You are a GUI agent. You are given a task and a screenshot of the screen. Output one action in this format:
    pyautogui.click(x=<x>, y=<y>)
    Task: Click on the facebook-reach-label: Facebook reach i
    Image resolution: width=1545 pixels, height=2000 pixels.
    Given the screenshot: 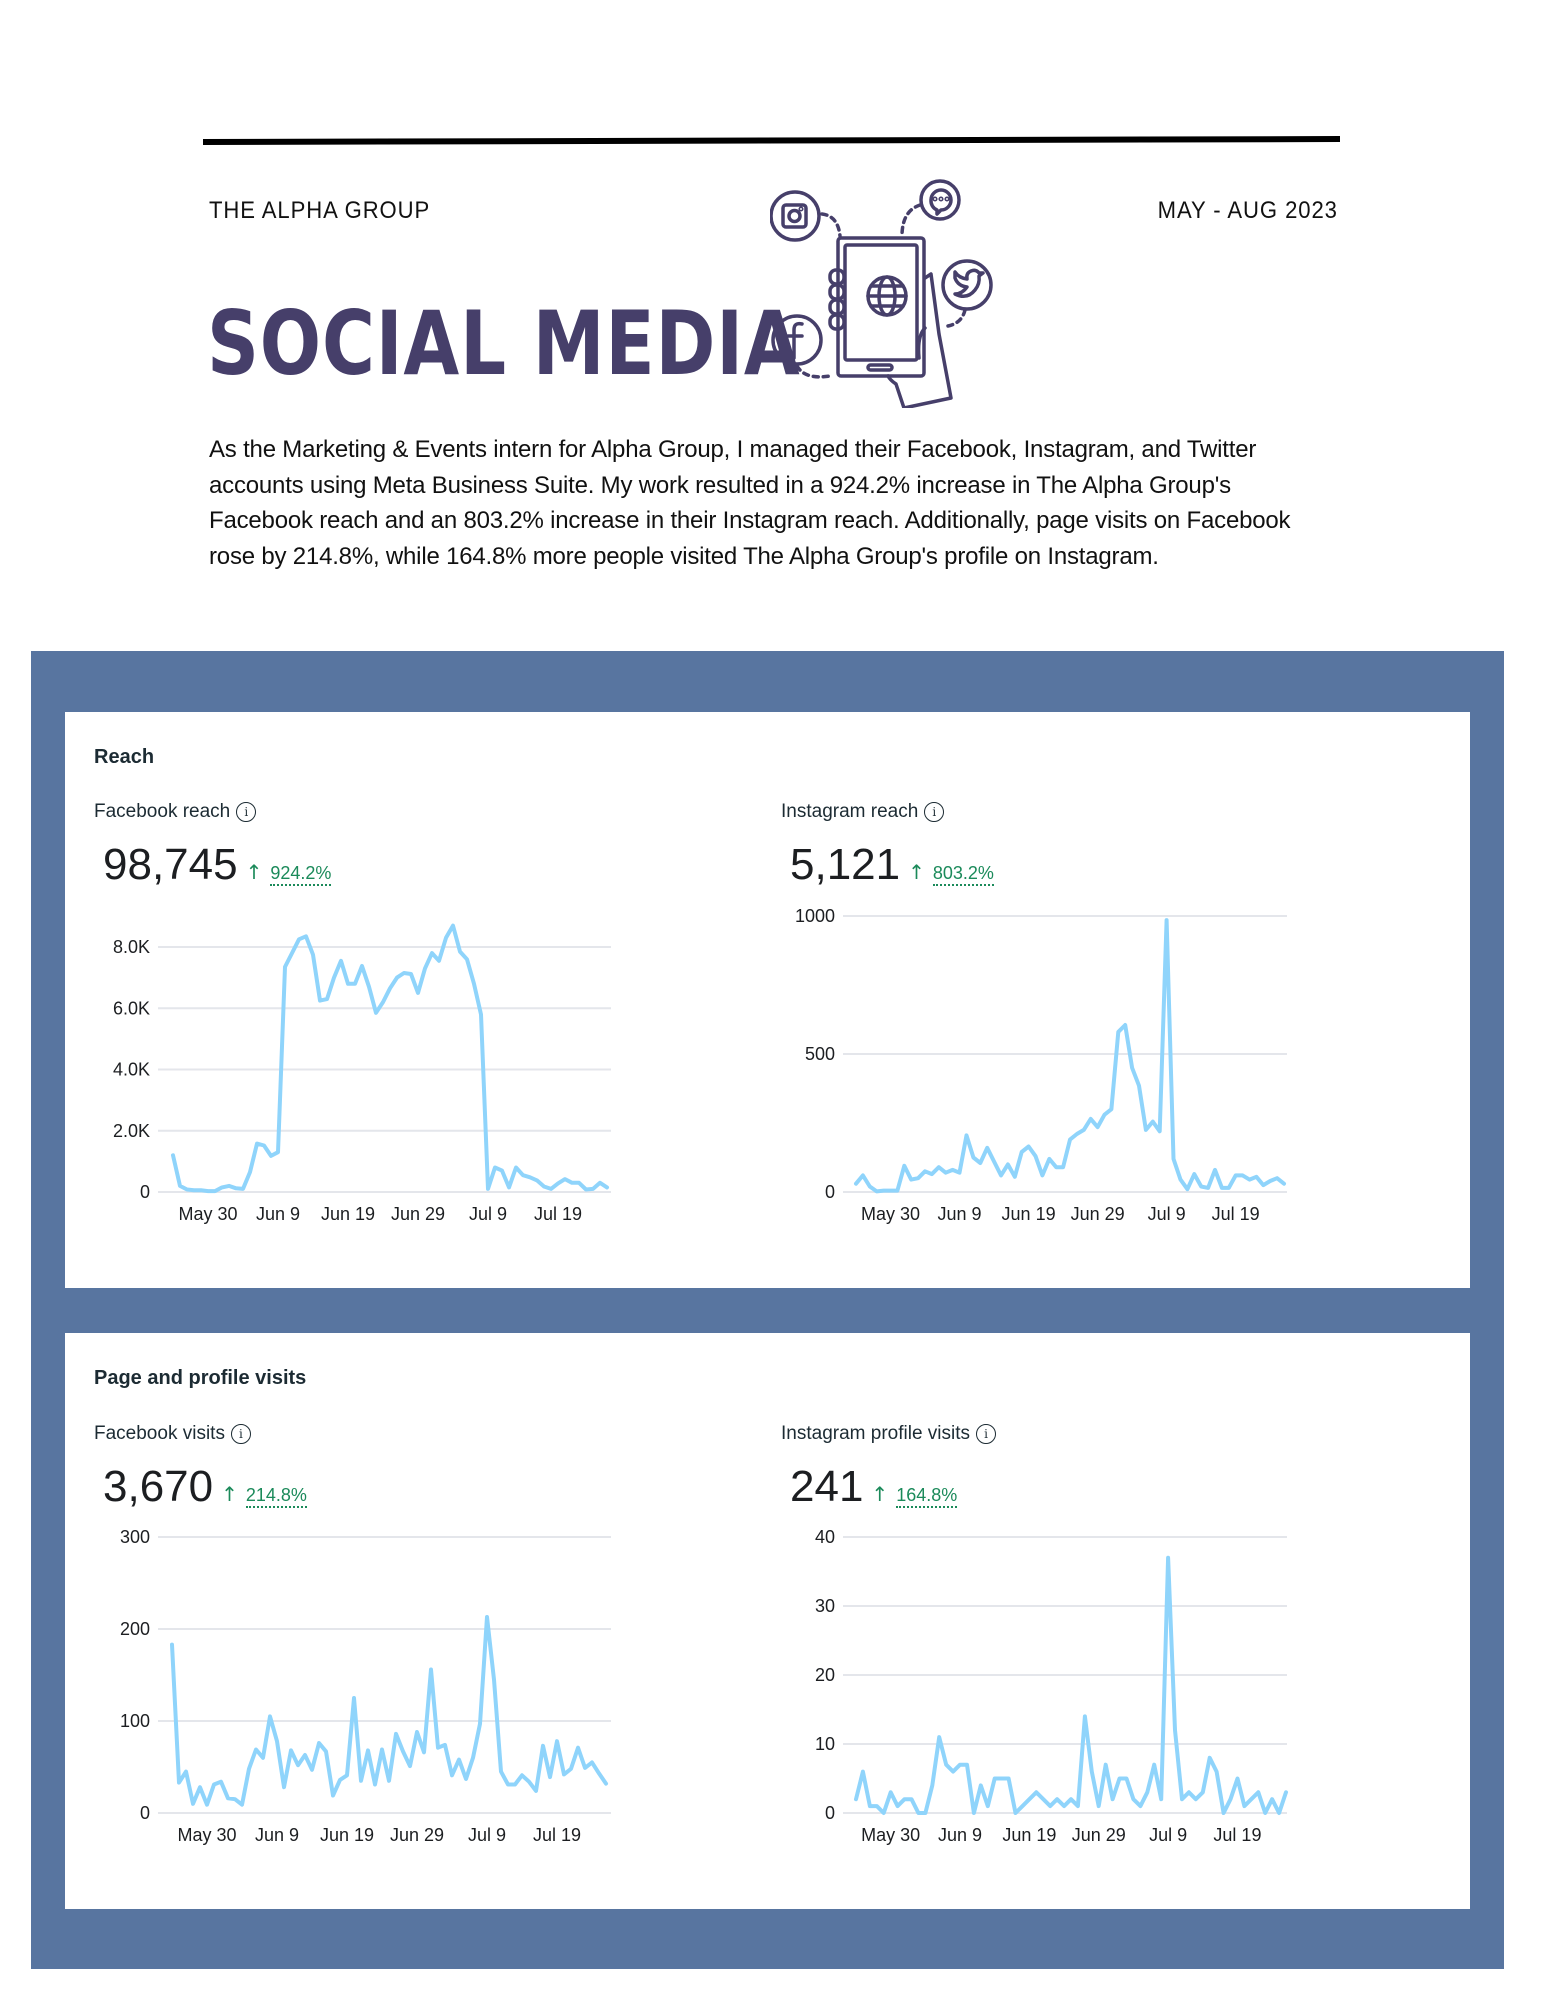 What is the action you would take?
    pyautogui.click(x=175, y=812)
    